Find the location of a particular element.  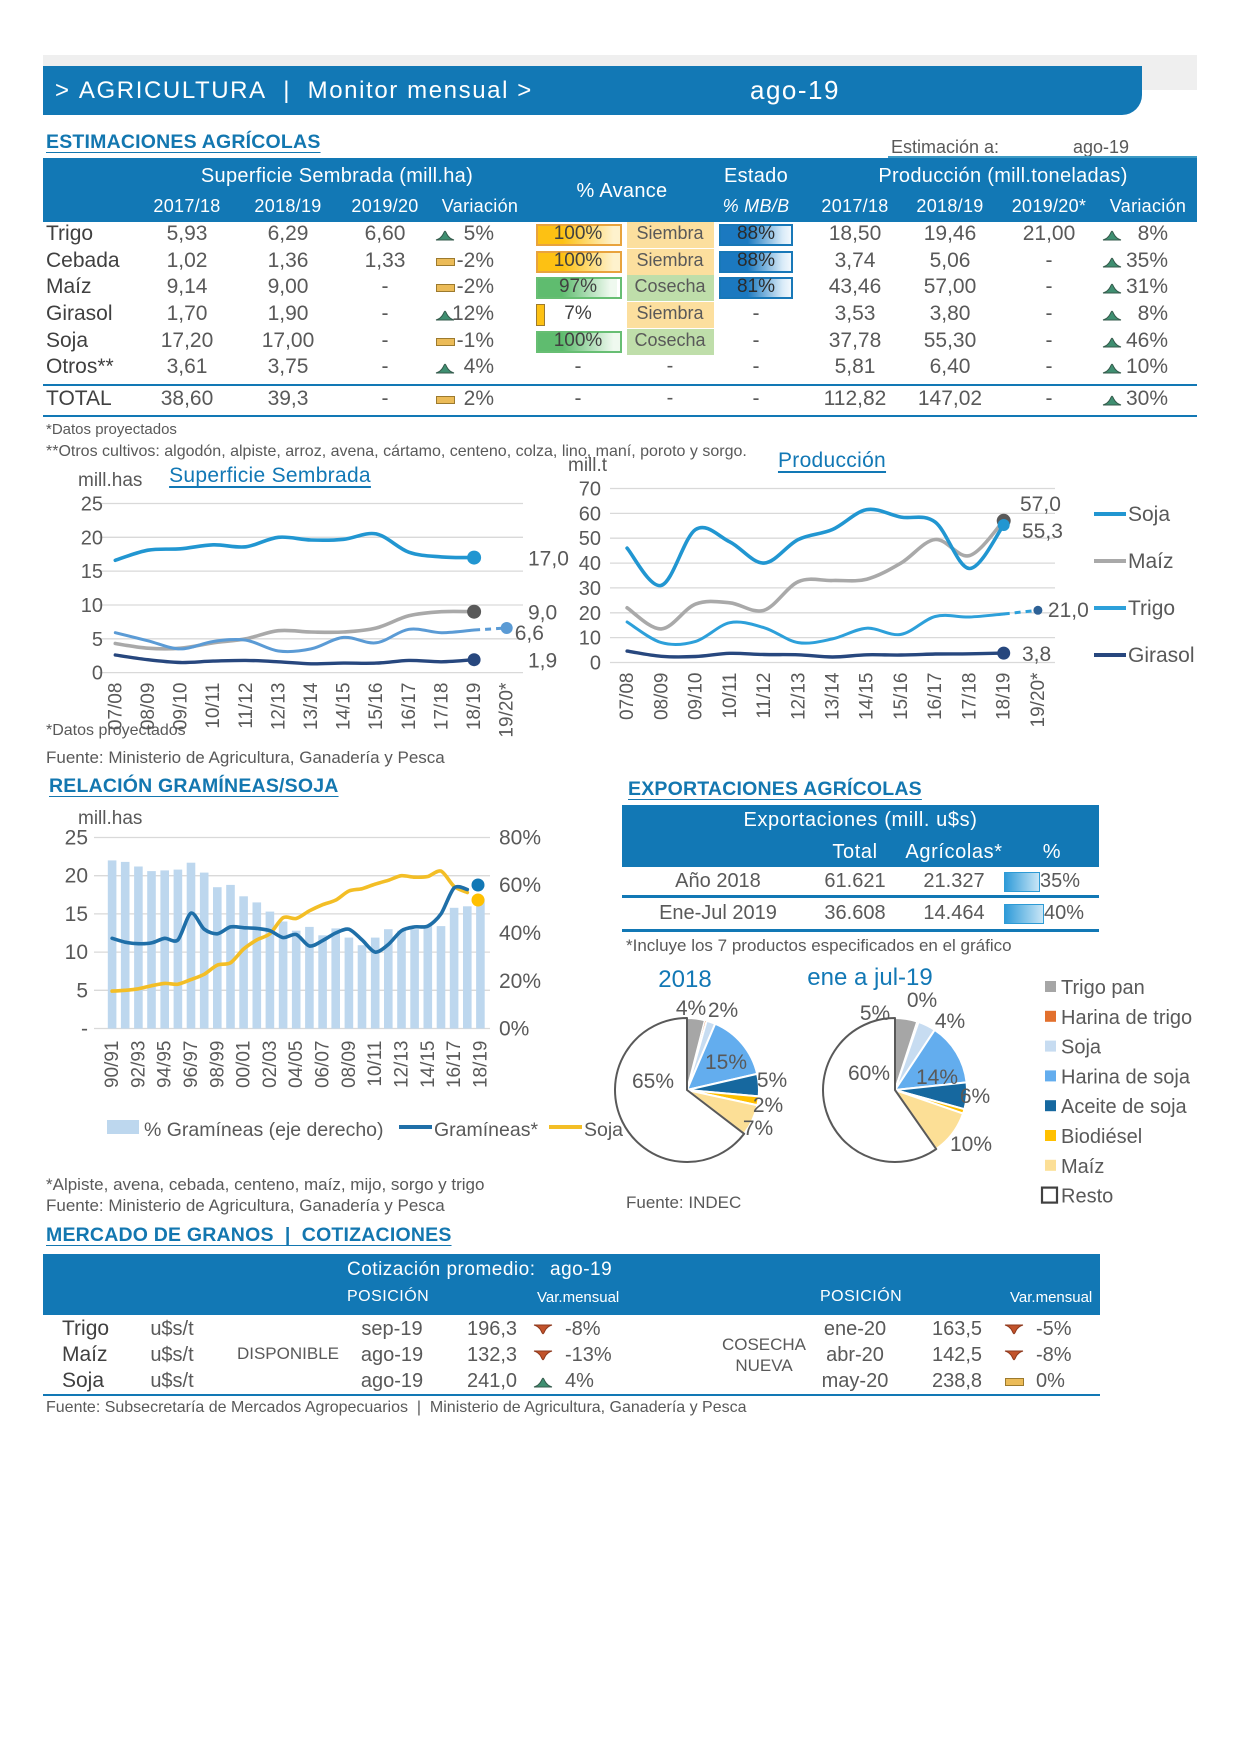

svg-text: Harina de trigo is located at coordinates (1126, 1018).